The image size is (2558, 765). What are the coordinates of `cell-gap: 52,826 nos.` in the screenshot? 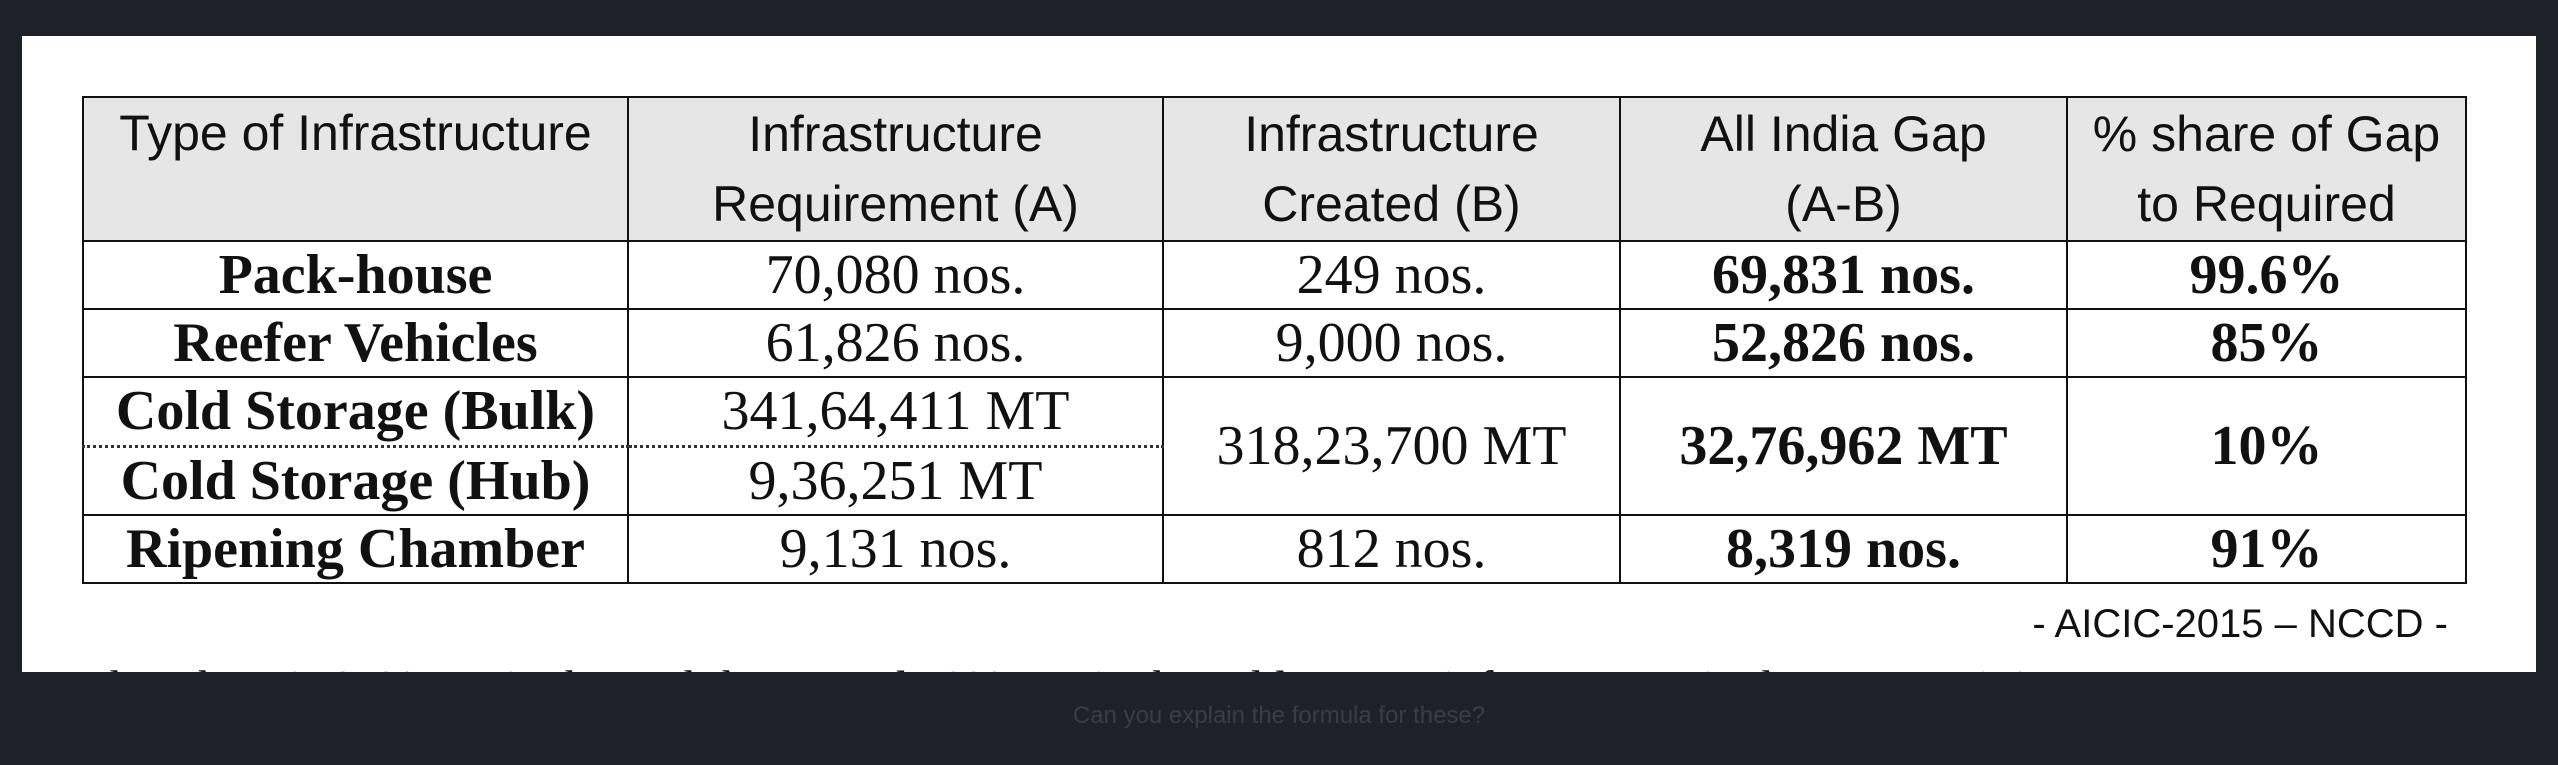 It's located at (1843, 343).